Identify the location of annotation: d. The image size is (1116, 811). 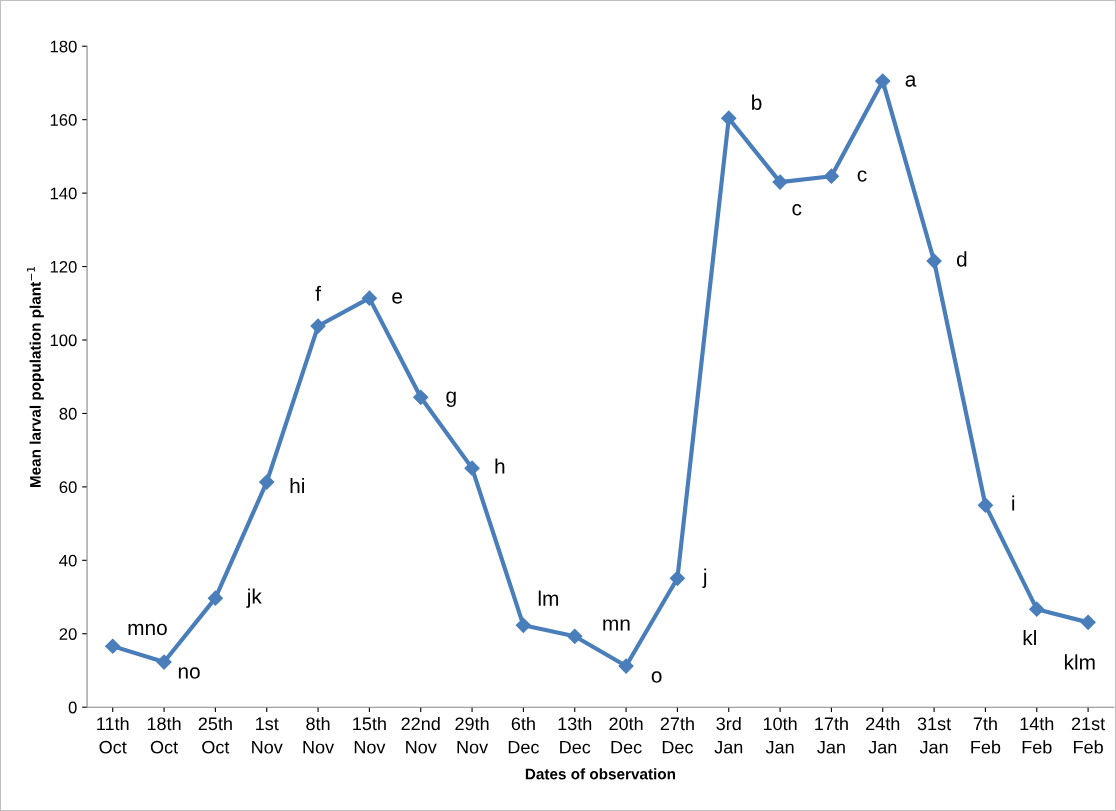
(961, 259).